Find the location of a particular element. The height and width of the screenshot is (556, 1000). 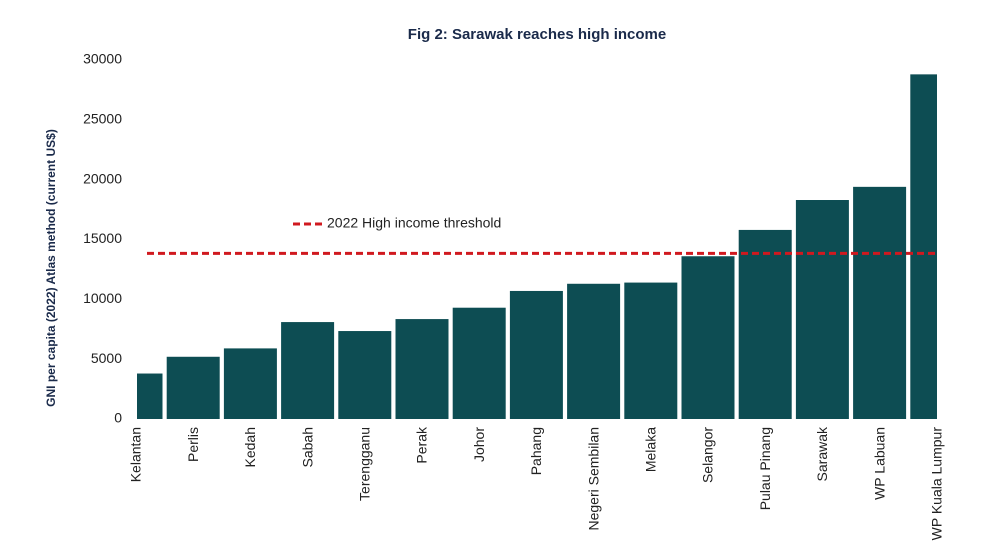

chart-title: Fig 2: Sarawak reaches high income is located at coordinates (537, 34).